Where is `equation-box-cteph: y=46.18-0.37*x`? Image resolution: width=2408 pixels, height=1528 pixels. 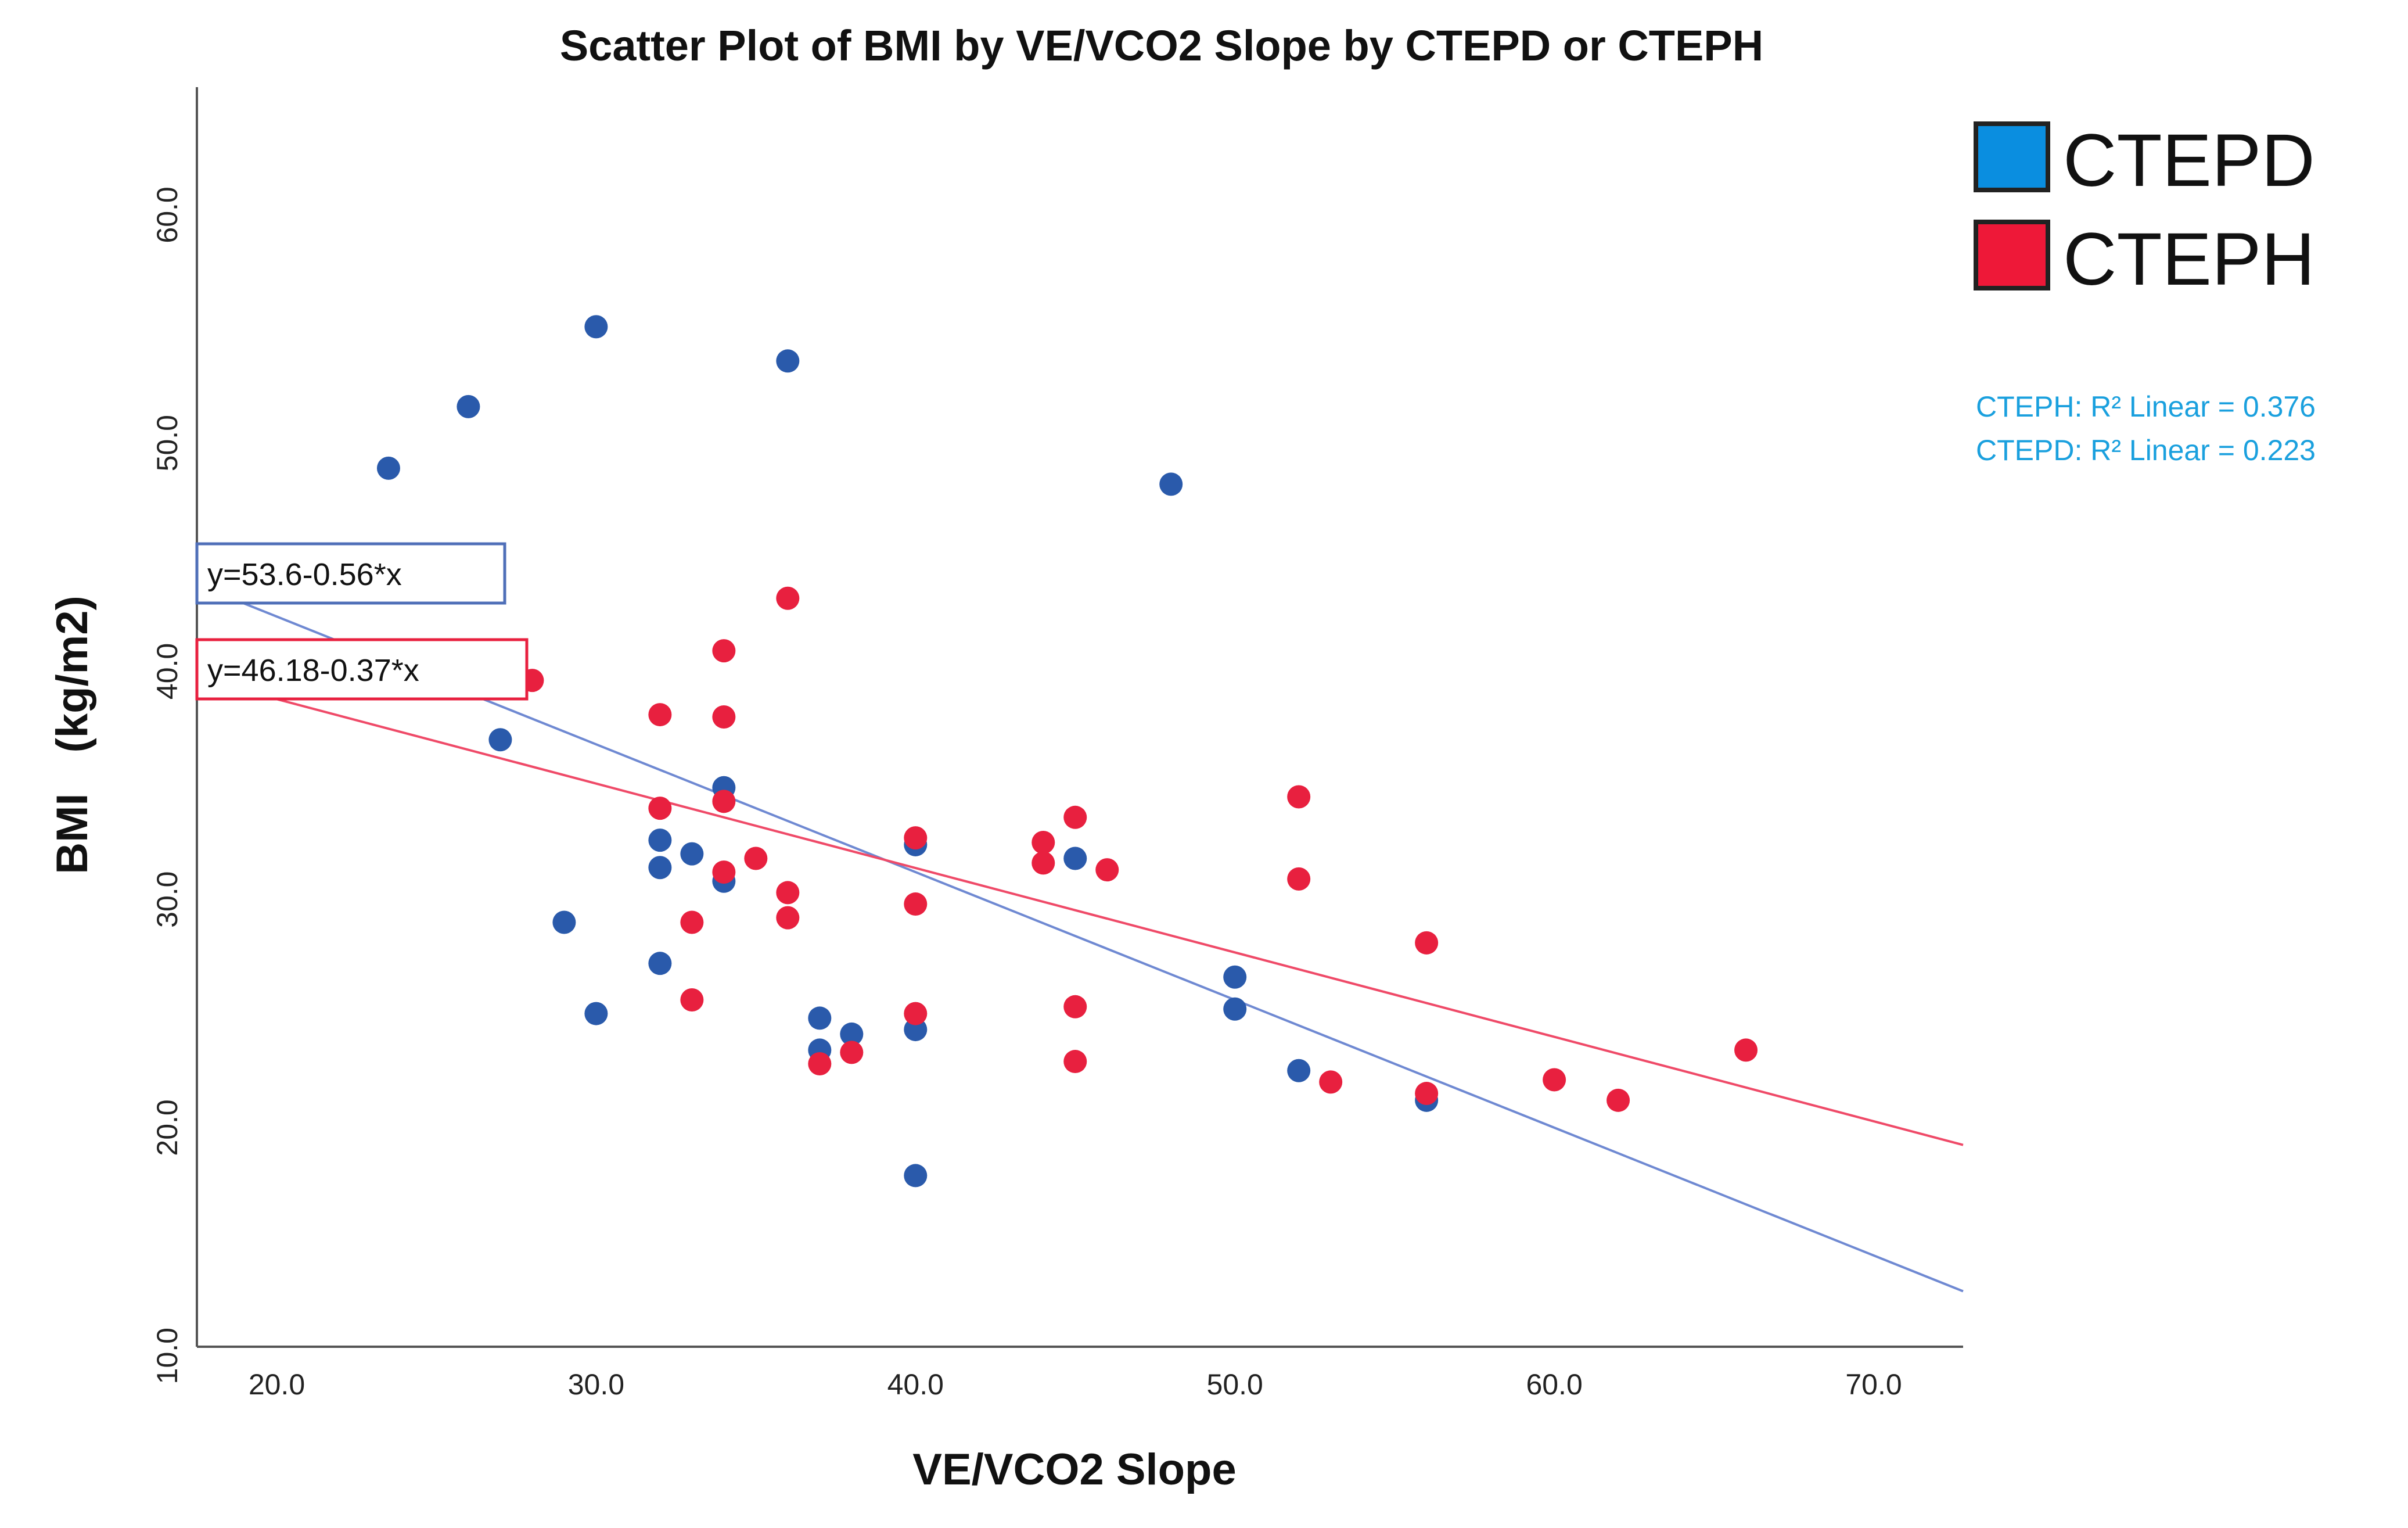 equation-box-cteph: y=46.18-0.37*x is located at coordinates (362, 669).